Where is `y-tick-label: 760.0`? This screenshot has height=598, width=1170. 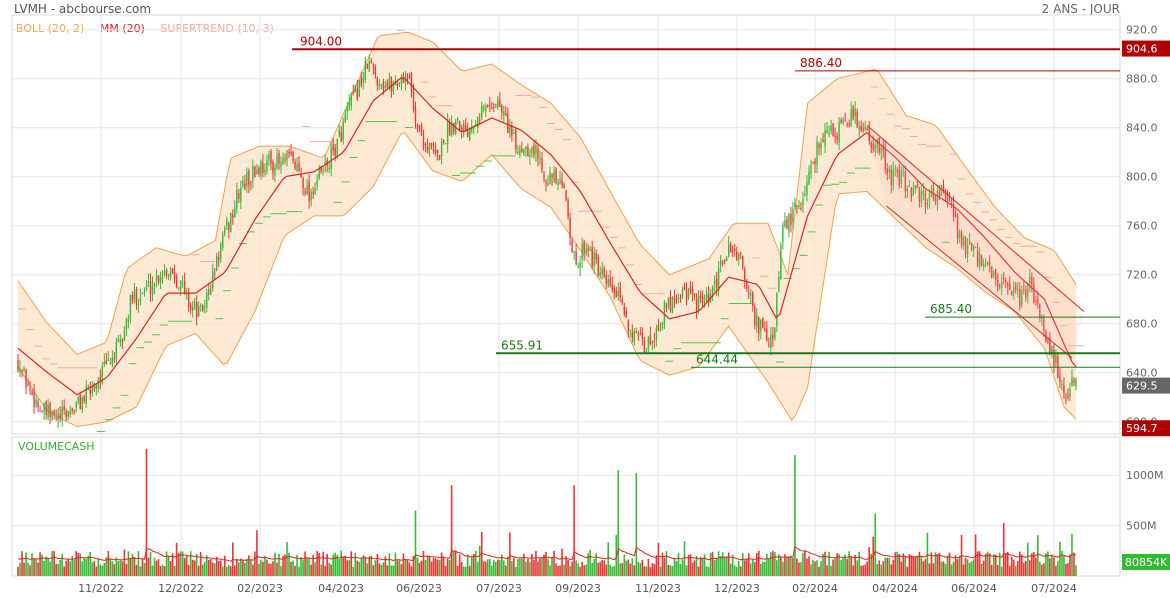
y-tick-label: 760.0 is located at coordinates (1142, 226).